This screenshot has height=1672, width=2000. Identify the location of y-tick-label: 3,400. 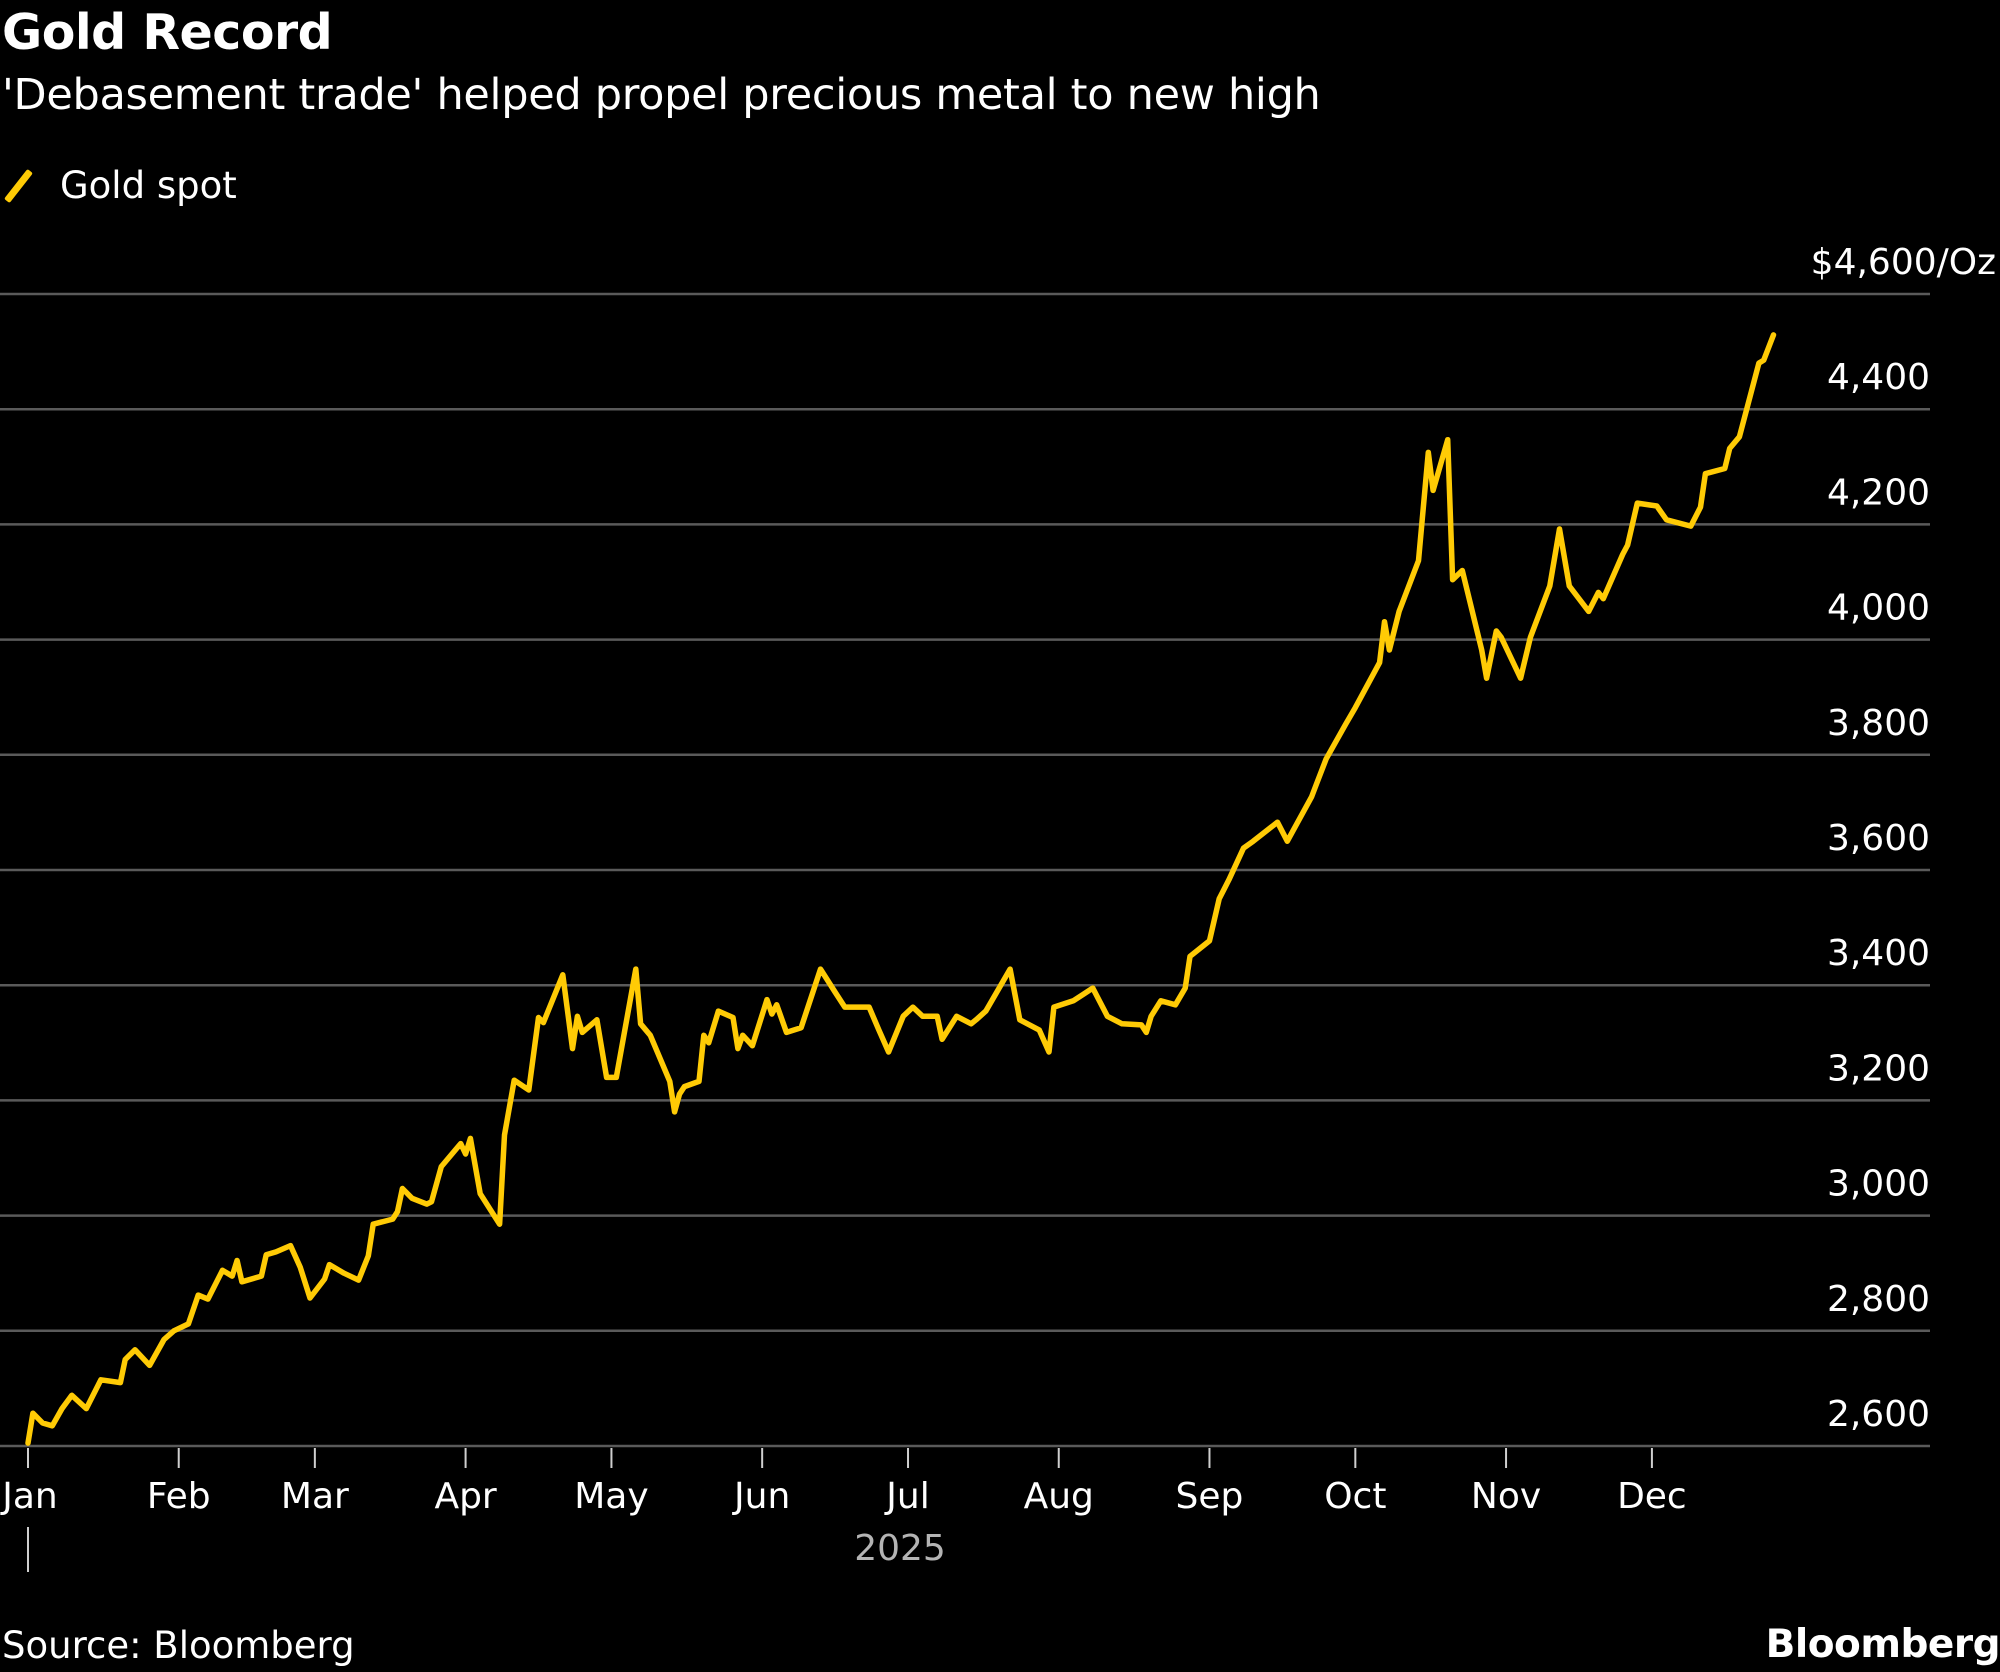
(1878, 953).